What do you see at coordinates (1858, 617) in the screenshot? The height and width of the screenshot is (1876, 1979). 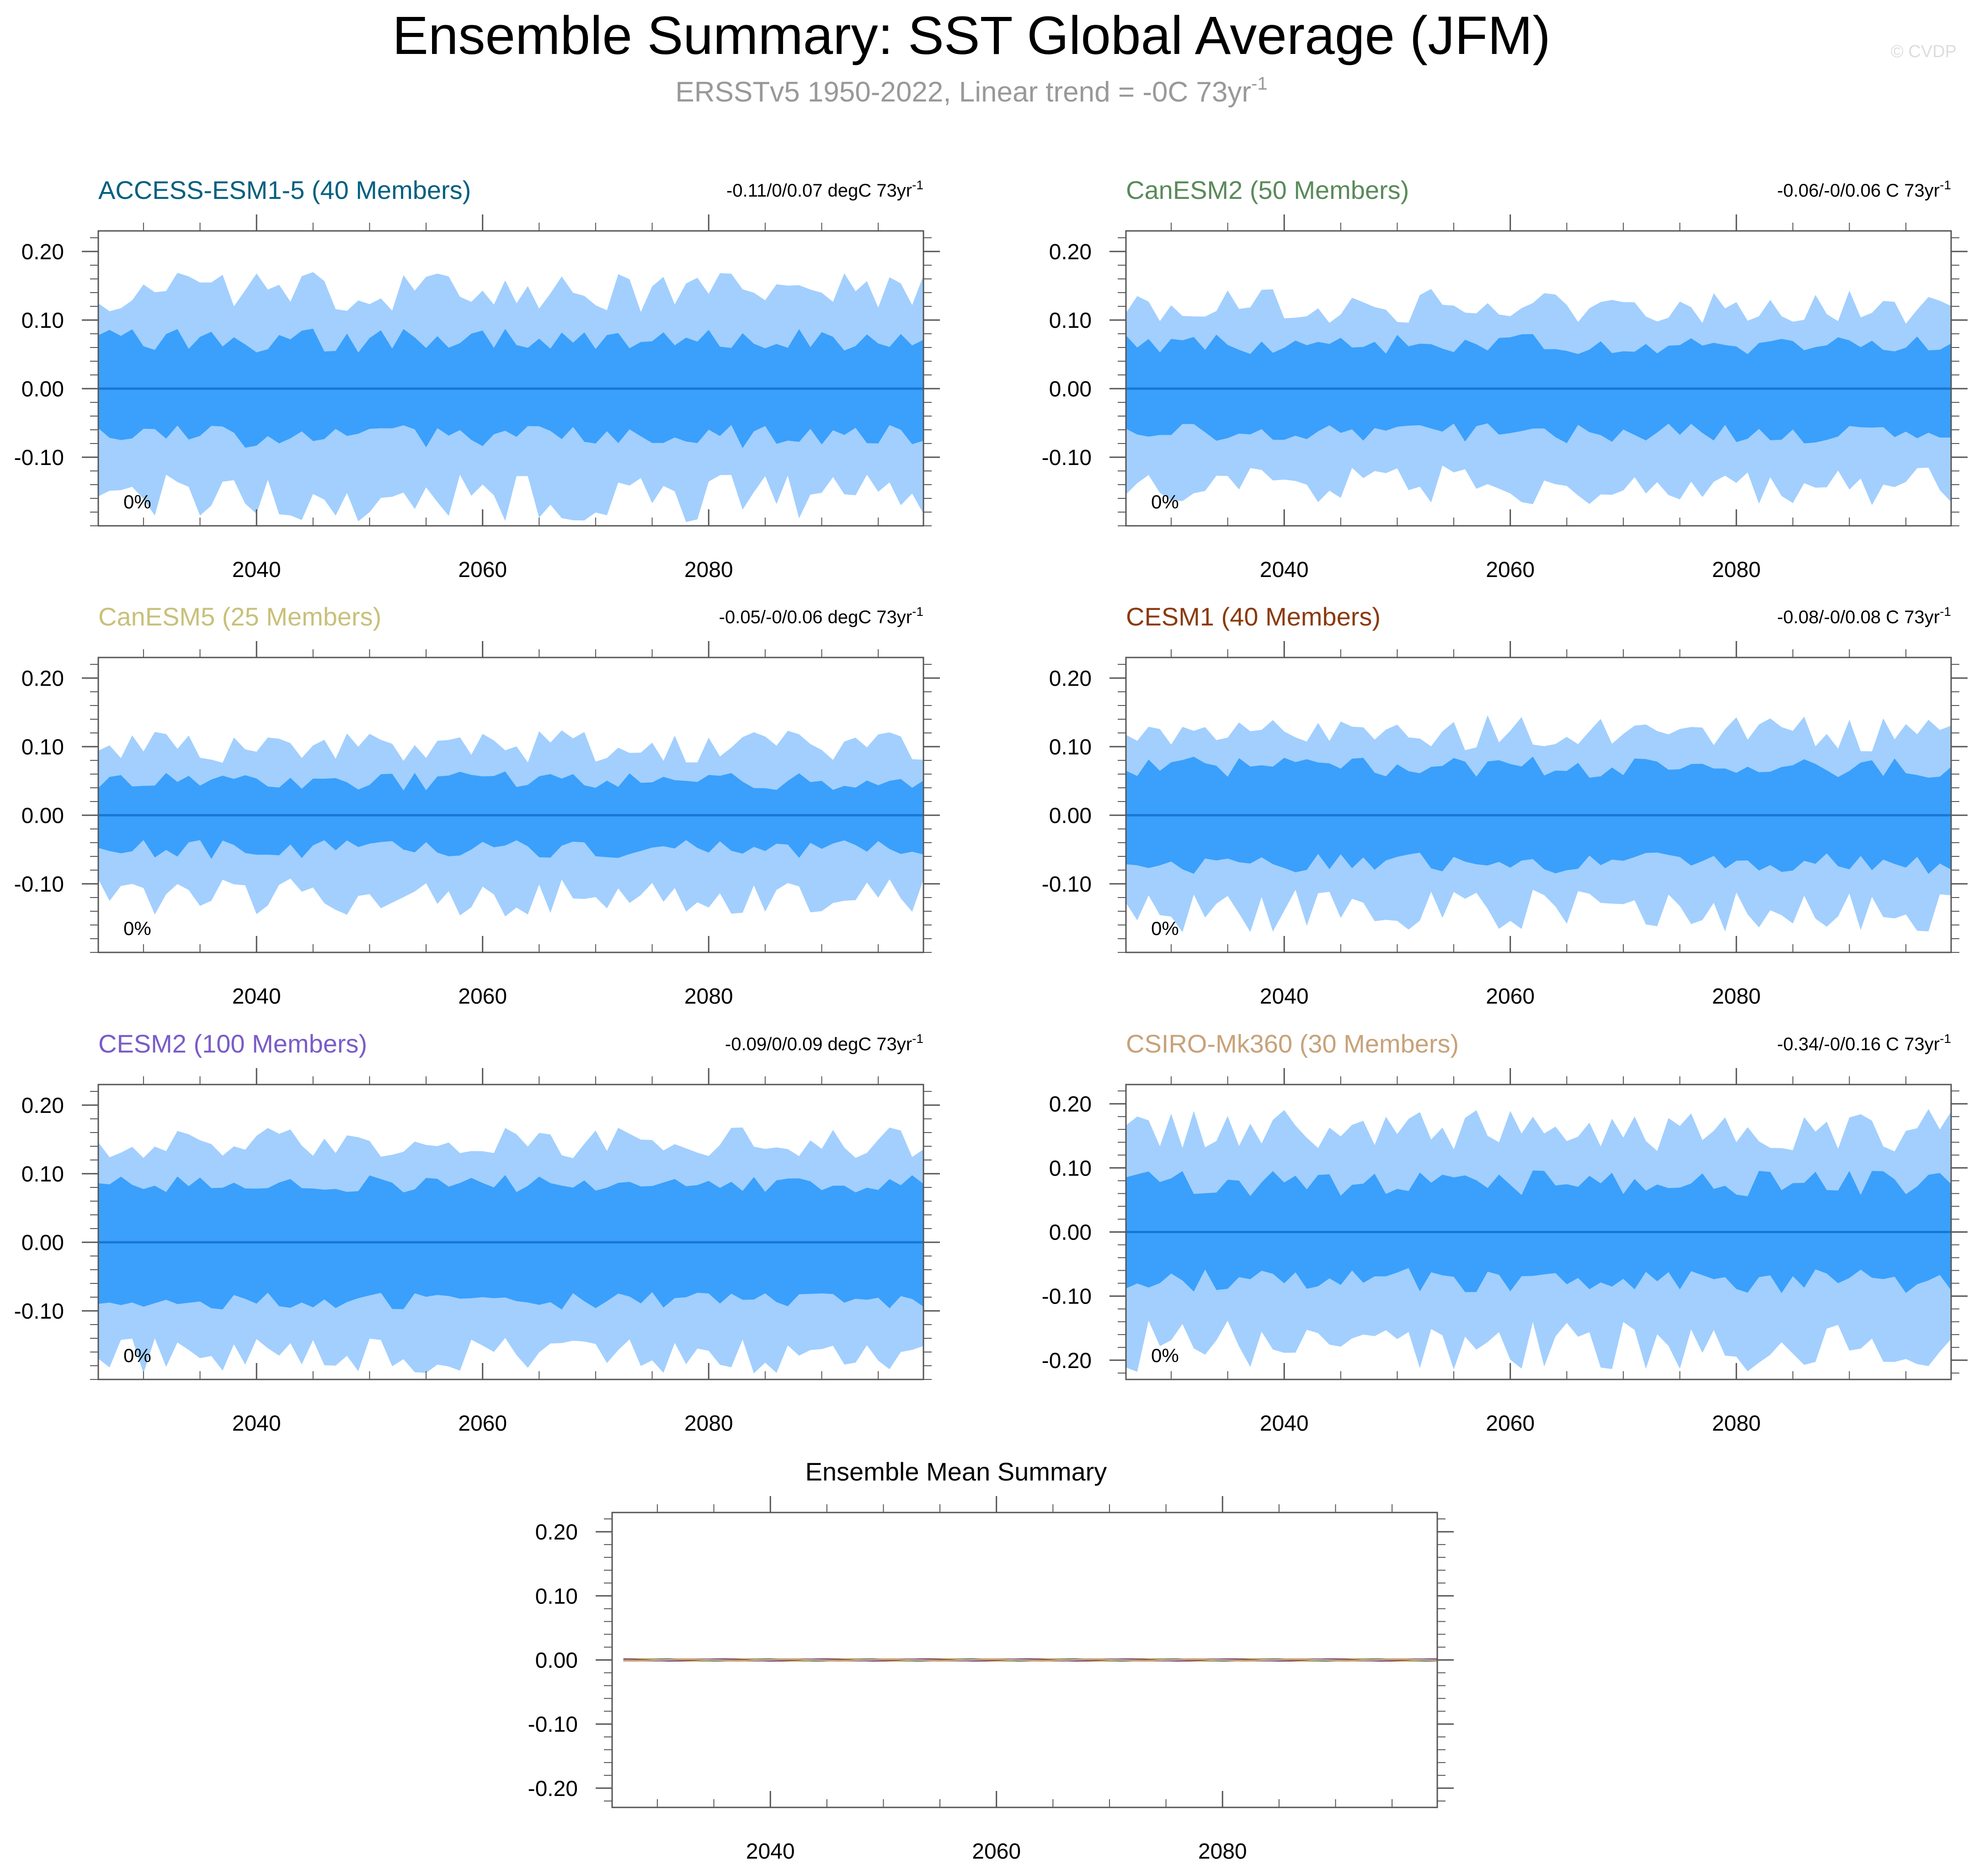 I see `trend-label-main: -0.08/-0/0.08 C 73yr` at bounding box center [1858, 617].